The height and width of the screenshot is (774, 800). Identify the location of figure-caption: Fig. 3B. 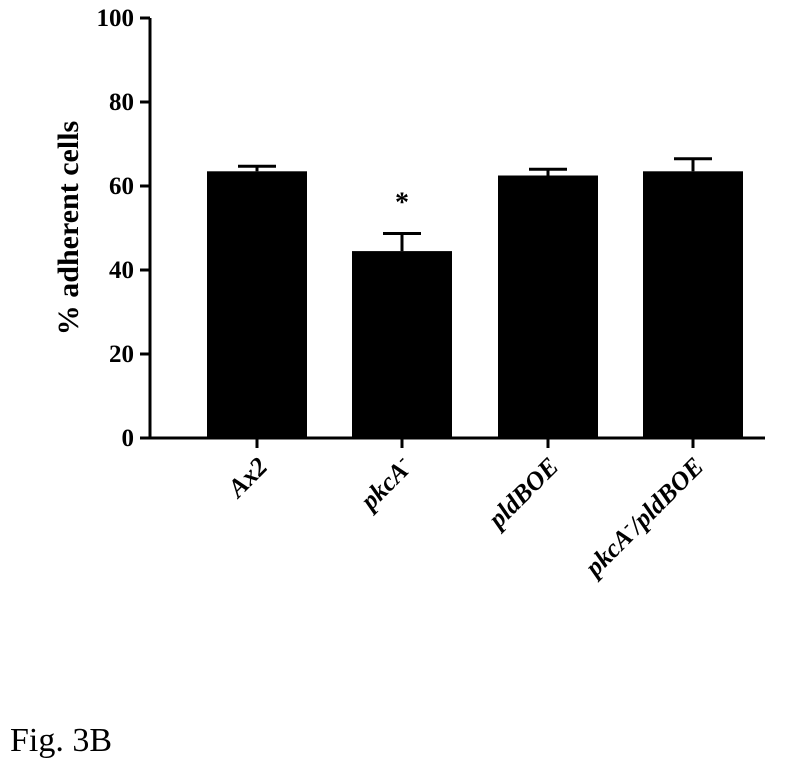
(61, 740).